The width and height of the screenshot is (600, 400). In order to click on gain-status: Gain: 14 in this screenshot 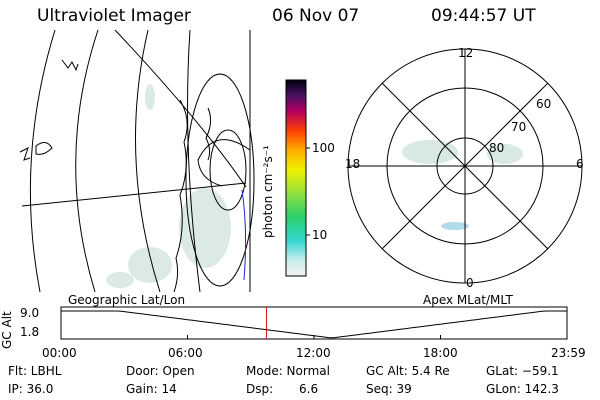, I will do `click(151, 389)`.